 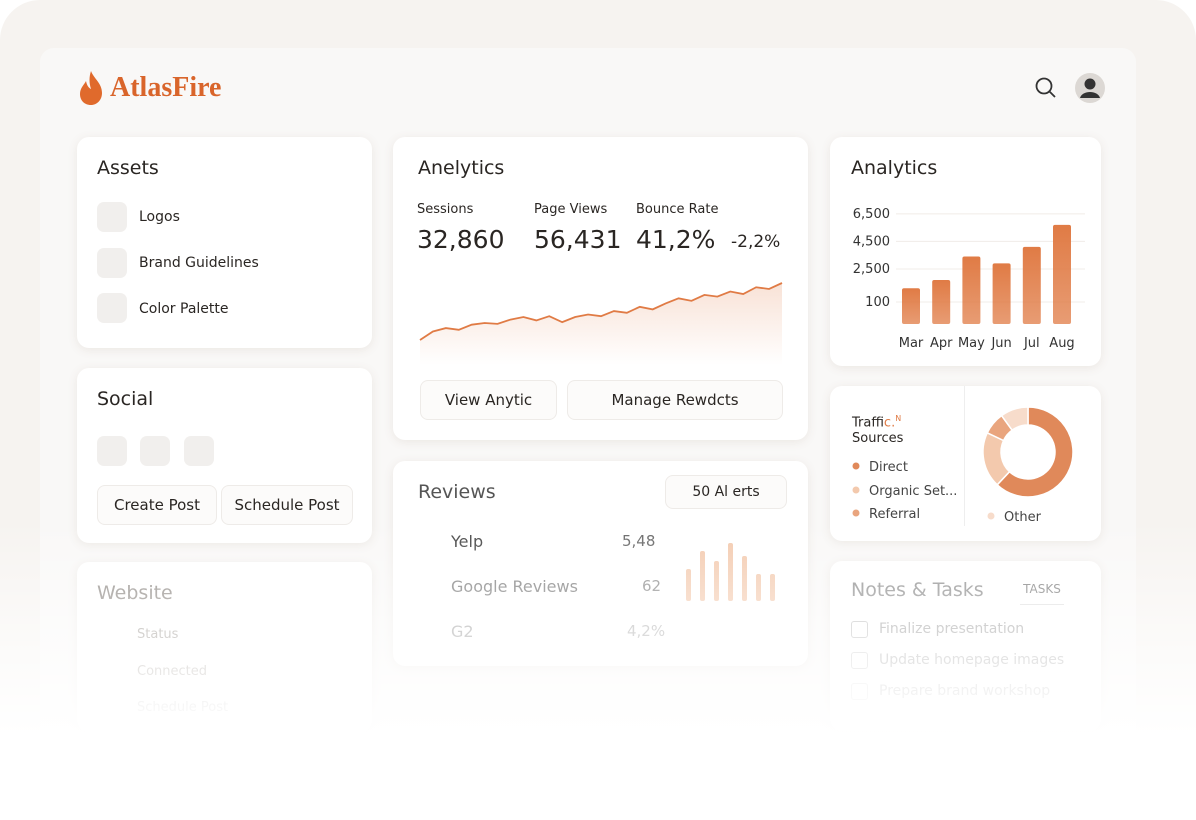 I want to click on sparkline-area, so click(x=601, y=324).